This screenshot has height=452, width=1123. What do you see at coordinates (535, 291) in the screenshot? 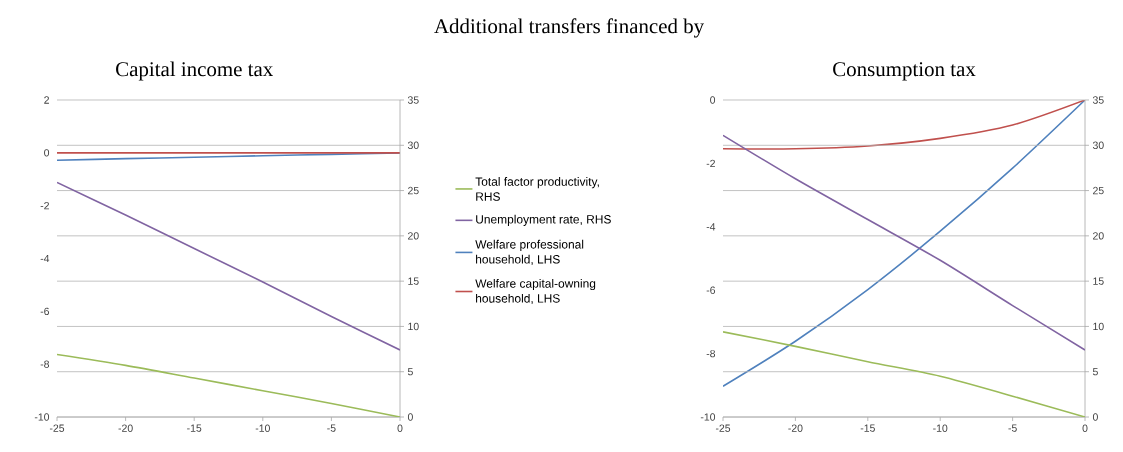
I see `legend-label: Welfare capital-owning household, LHS` at bounding box center [535, 291].